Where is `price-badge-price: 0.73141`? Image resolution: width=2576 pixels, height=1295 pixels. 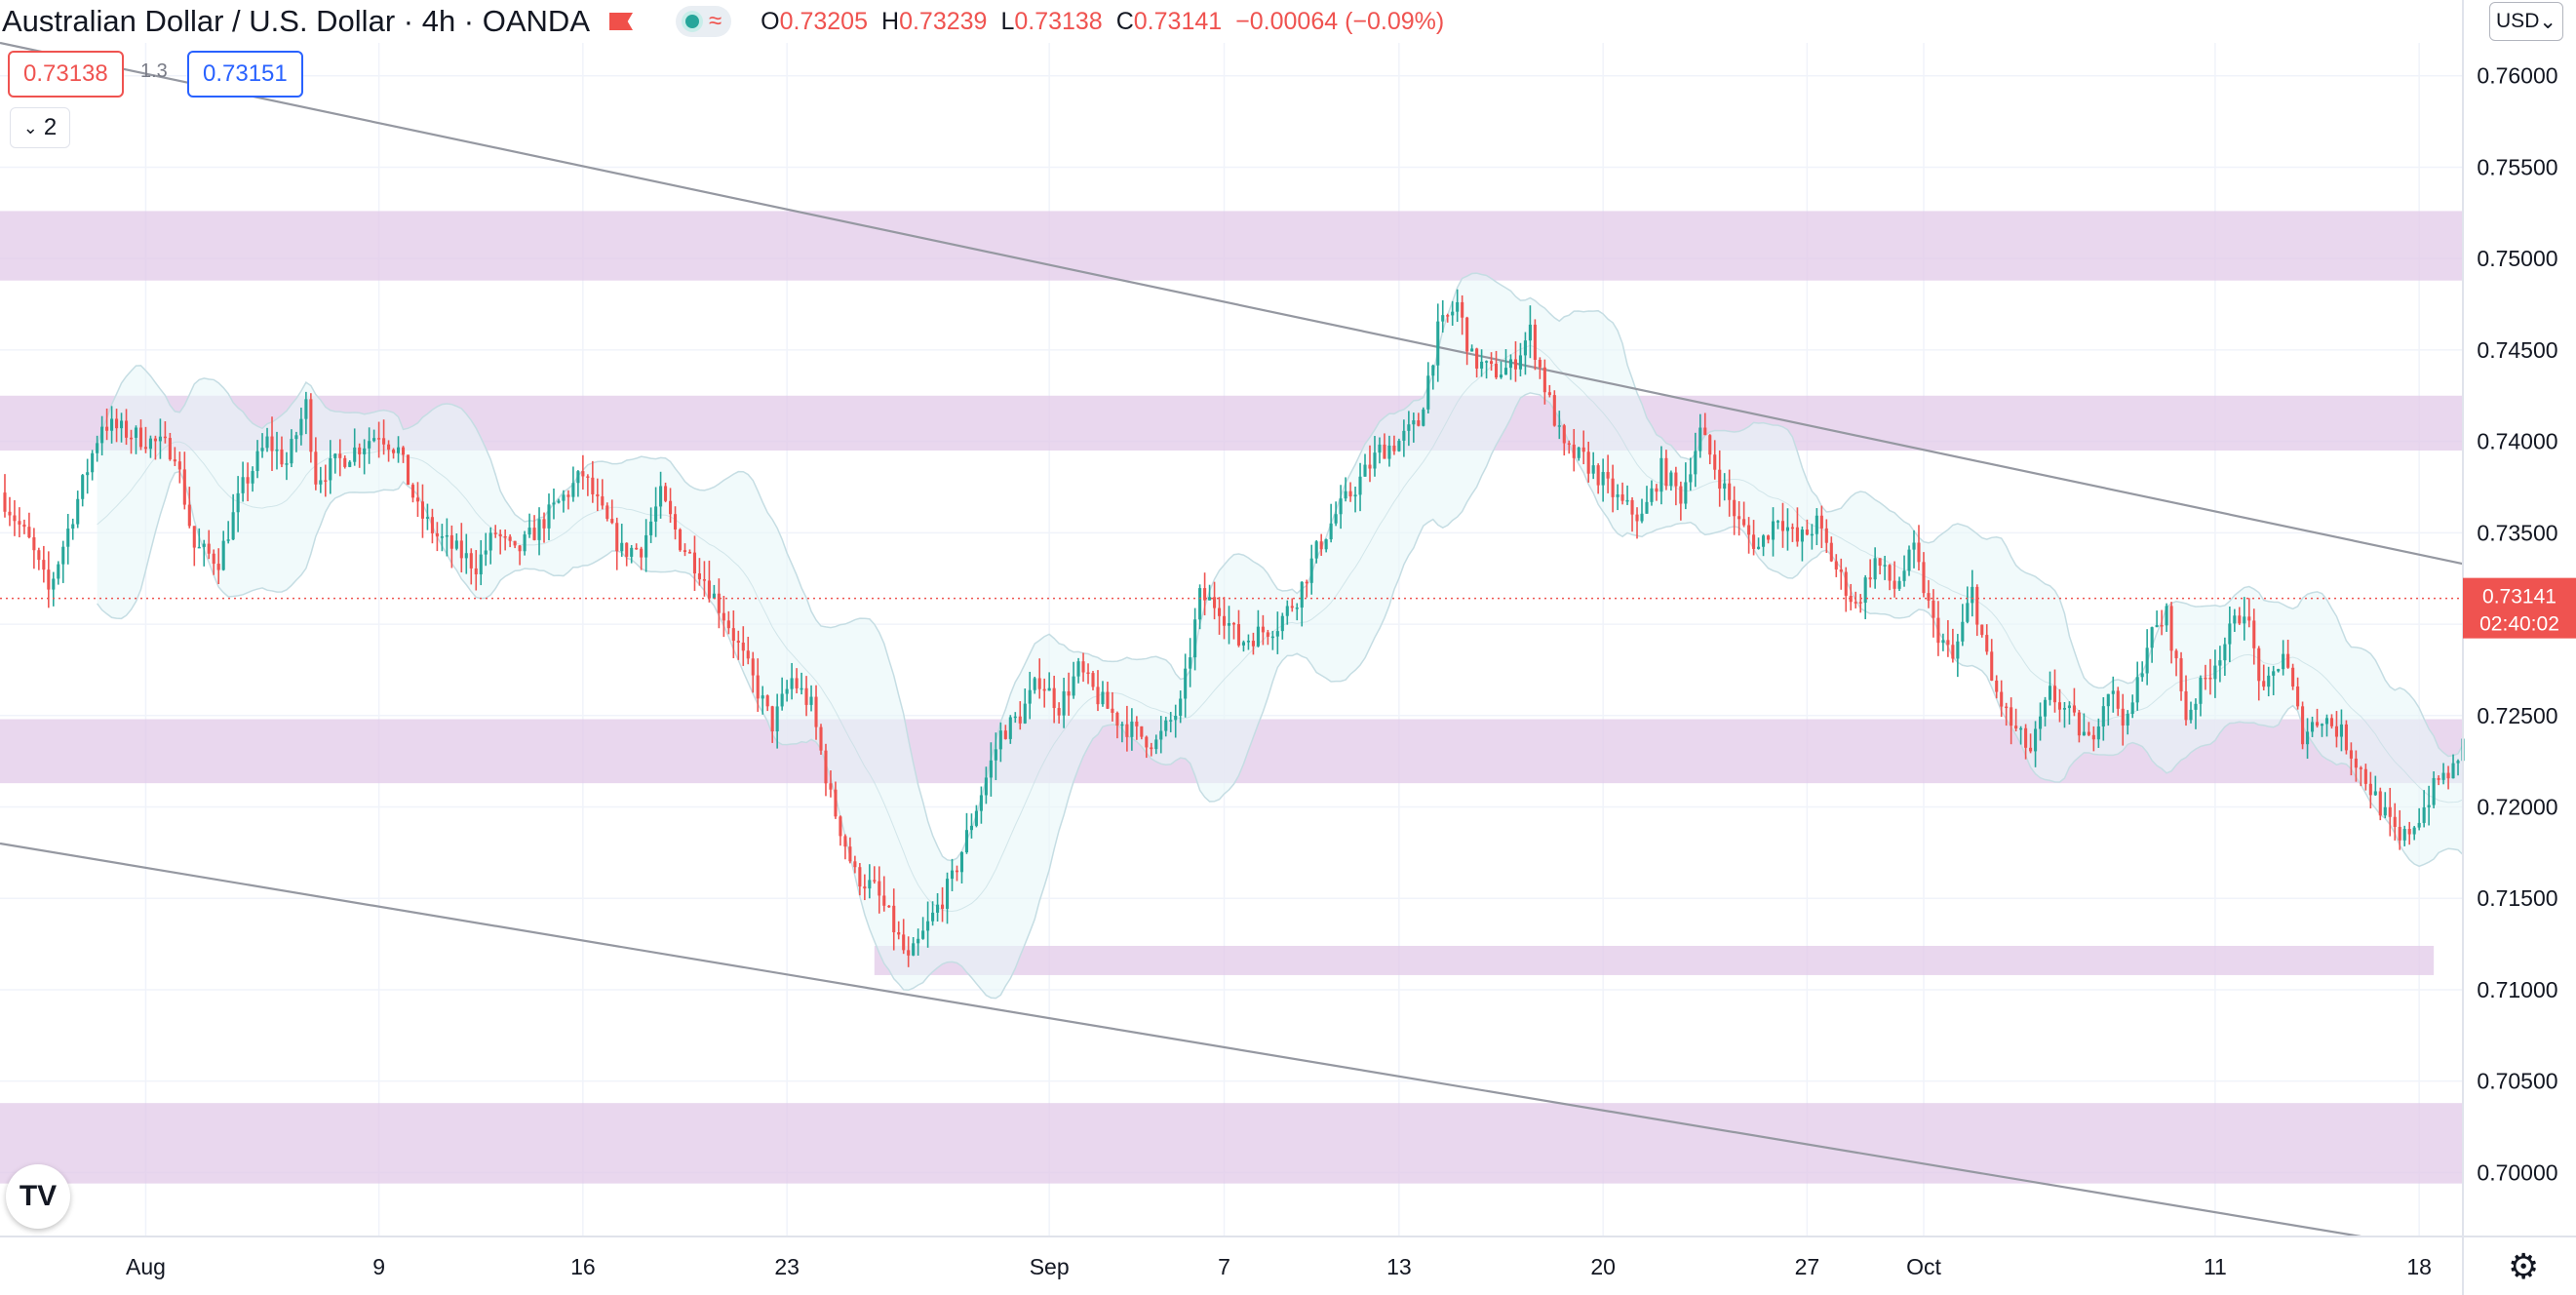 price-badge-price: 0.73141 is located at coordinates (2519, 597).